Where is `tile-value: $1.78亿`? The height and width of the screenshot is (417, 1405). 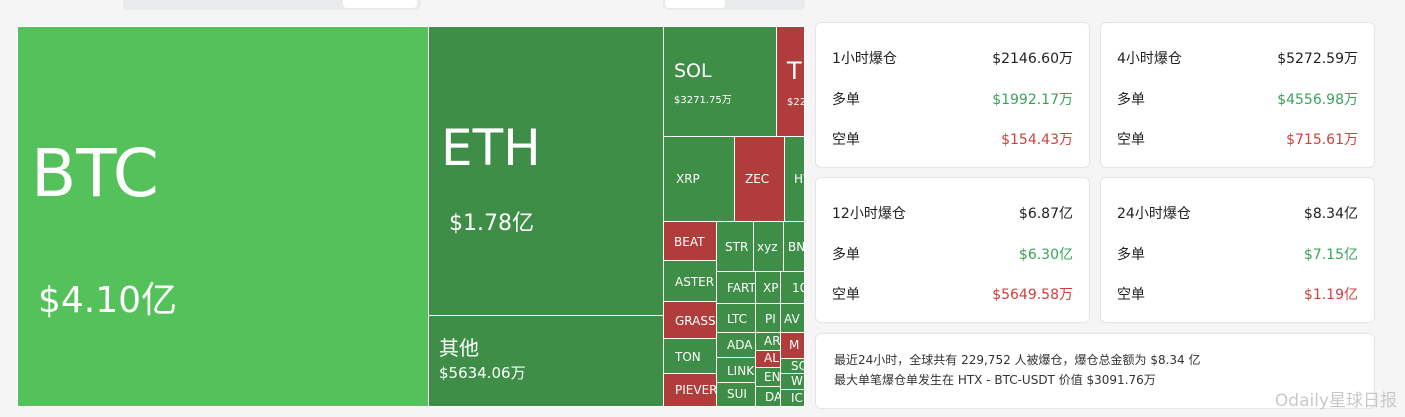
tile-value: $1.78亿 is located at coordinates (491, 223).